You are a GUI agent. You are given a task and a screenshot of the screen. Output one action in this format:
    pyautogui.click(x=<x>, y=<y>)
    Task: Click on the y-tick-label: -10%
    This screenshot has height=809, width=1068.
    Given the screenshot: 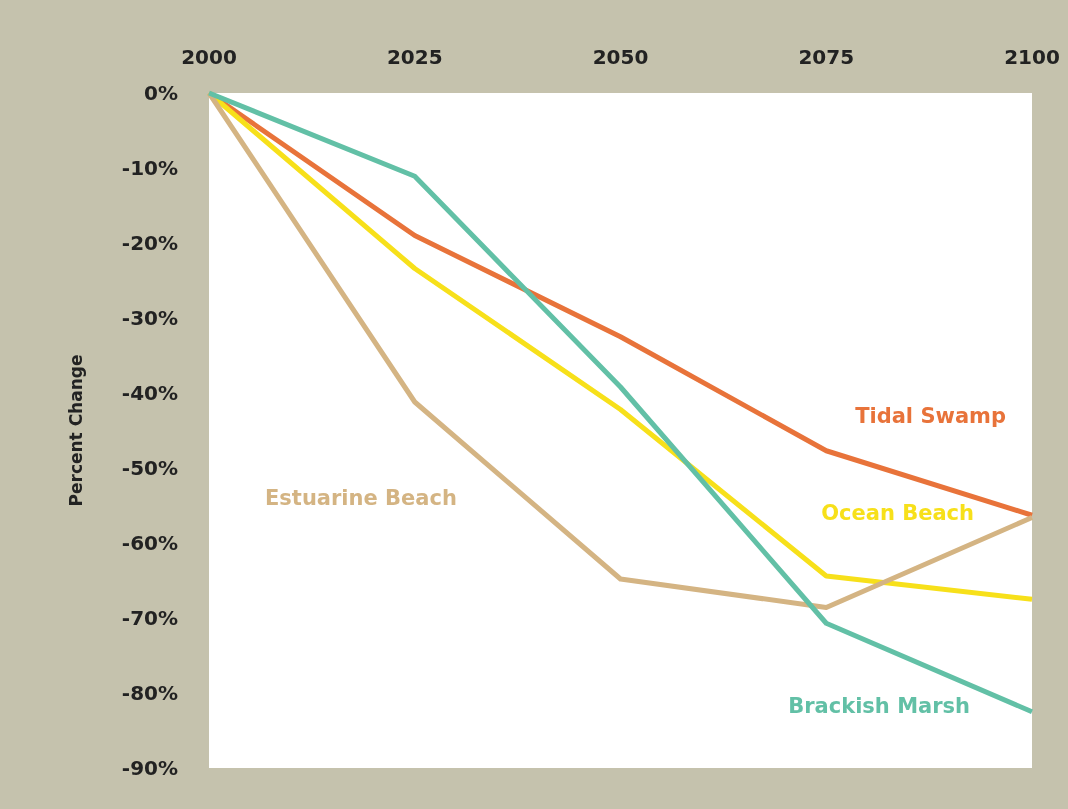 What is the action you would take?
    pyautogui.click(x=149, y=168)
    